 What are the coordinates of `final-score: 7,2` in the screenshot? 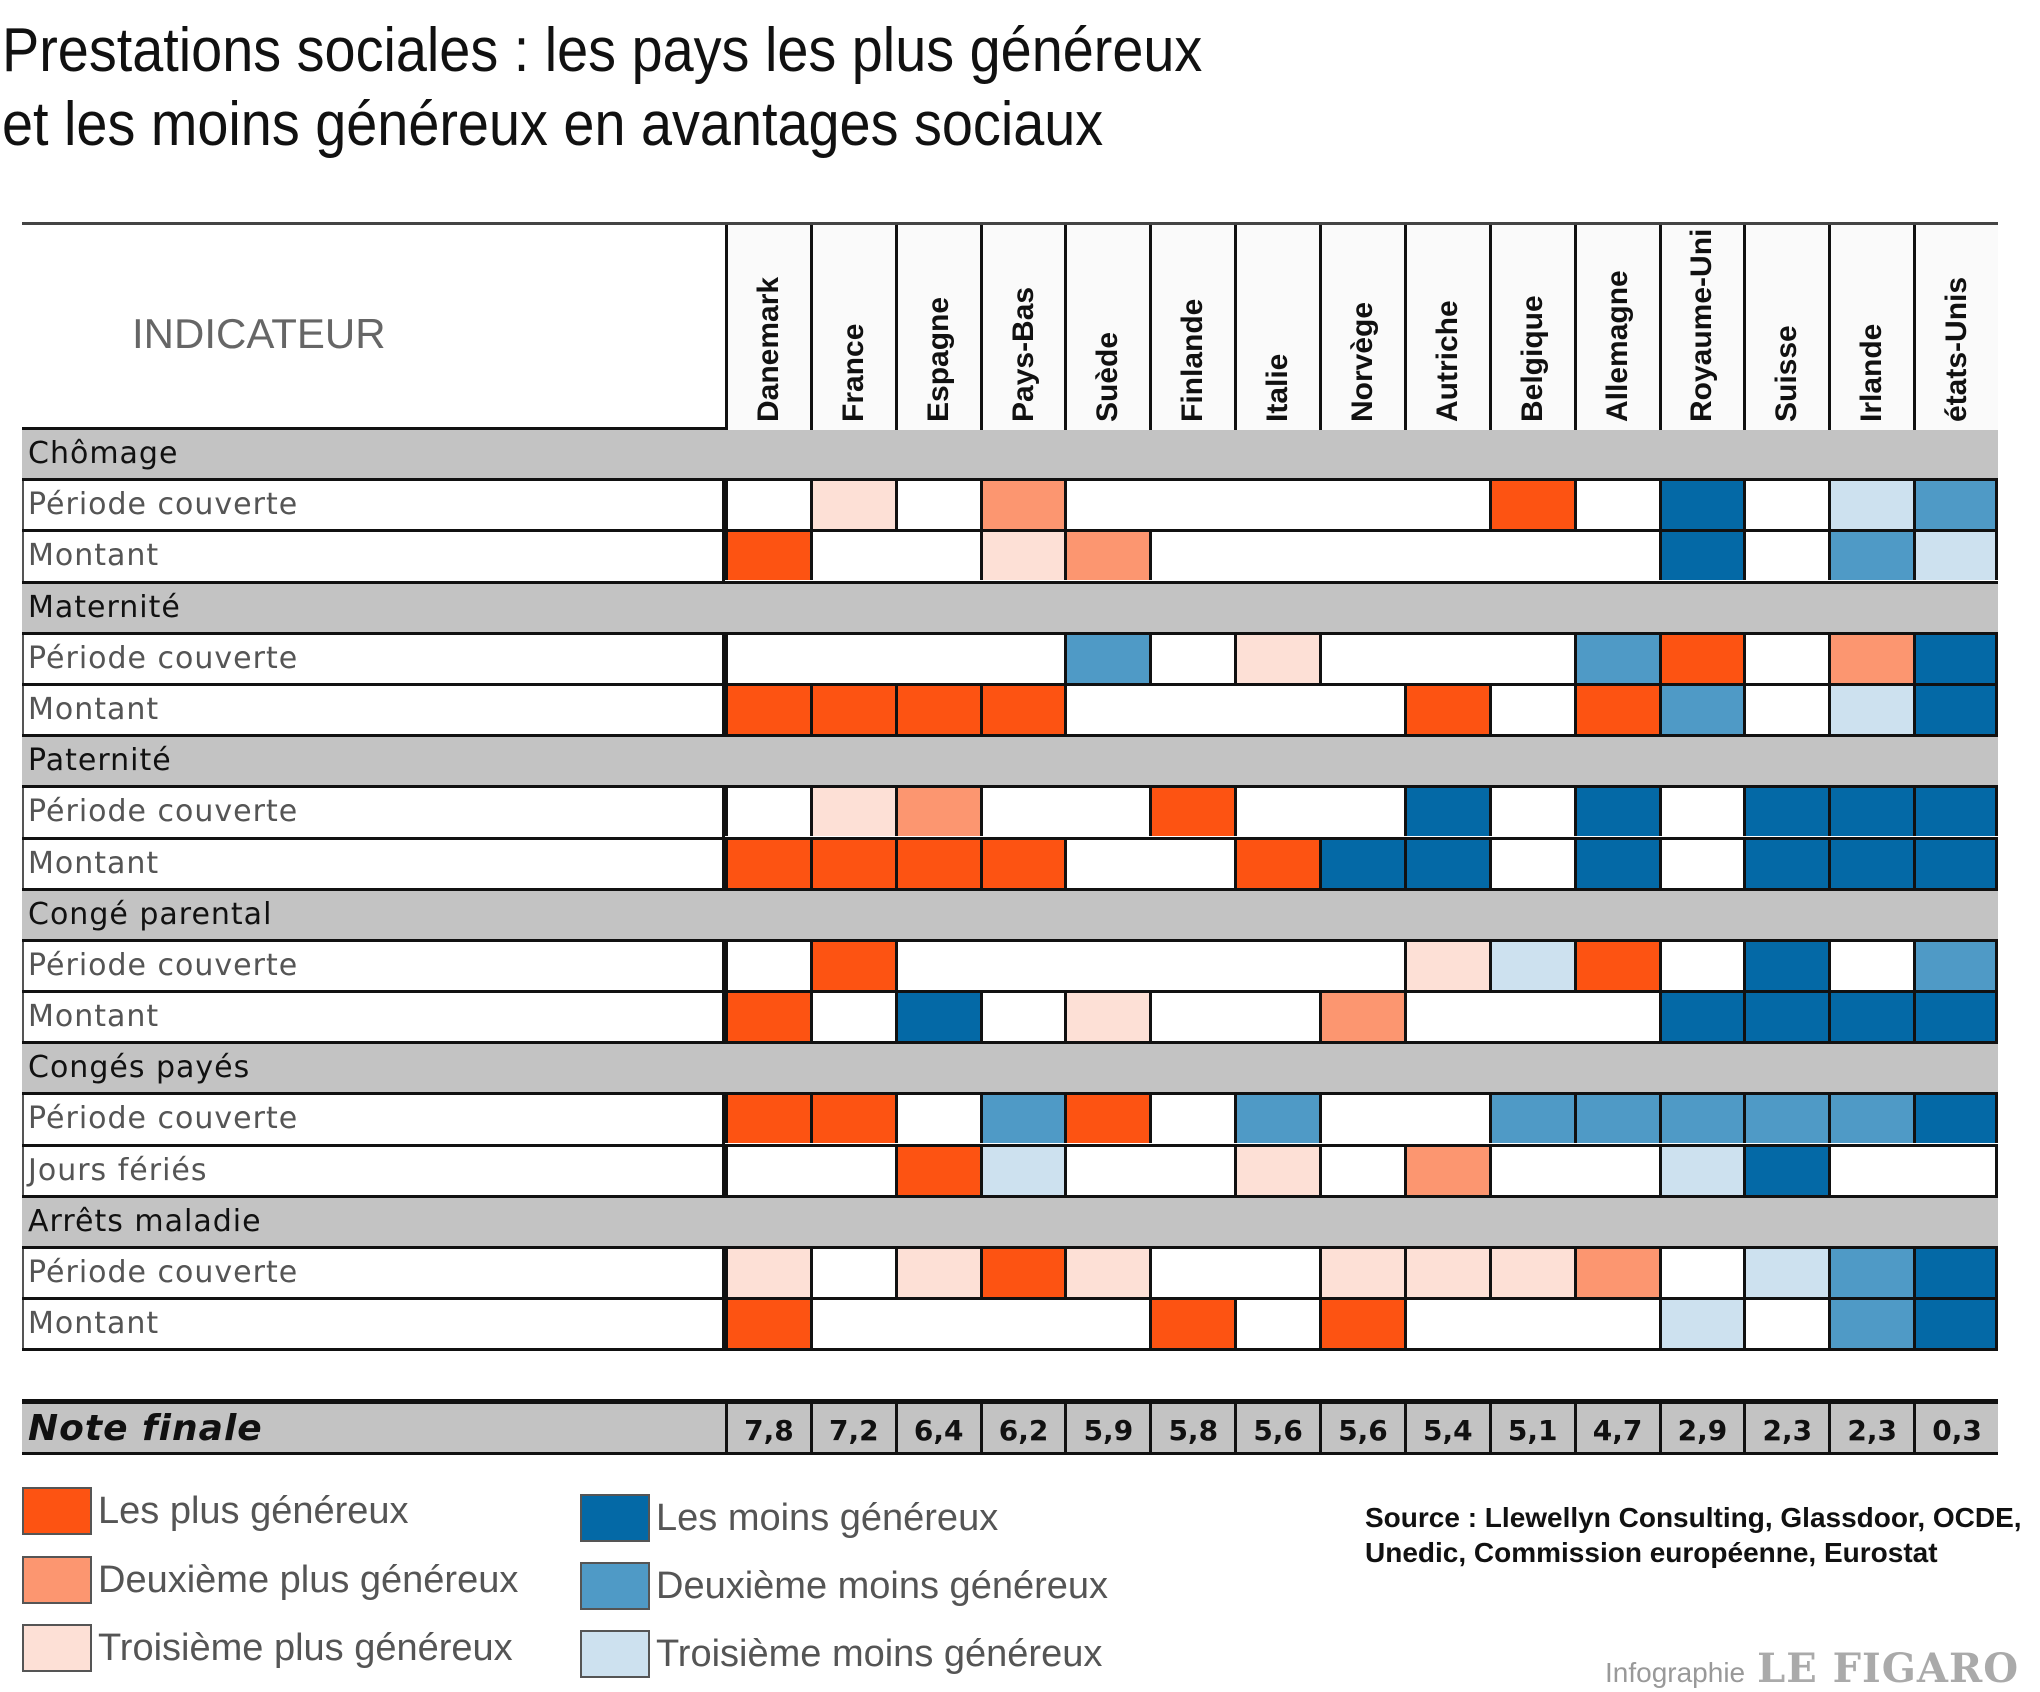 It's located at (852, 1429).